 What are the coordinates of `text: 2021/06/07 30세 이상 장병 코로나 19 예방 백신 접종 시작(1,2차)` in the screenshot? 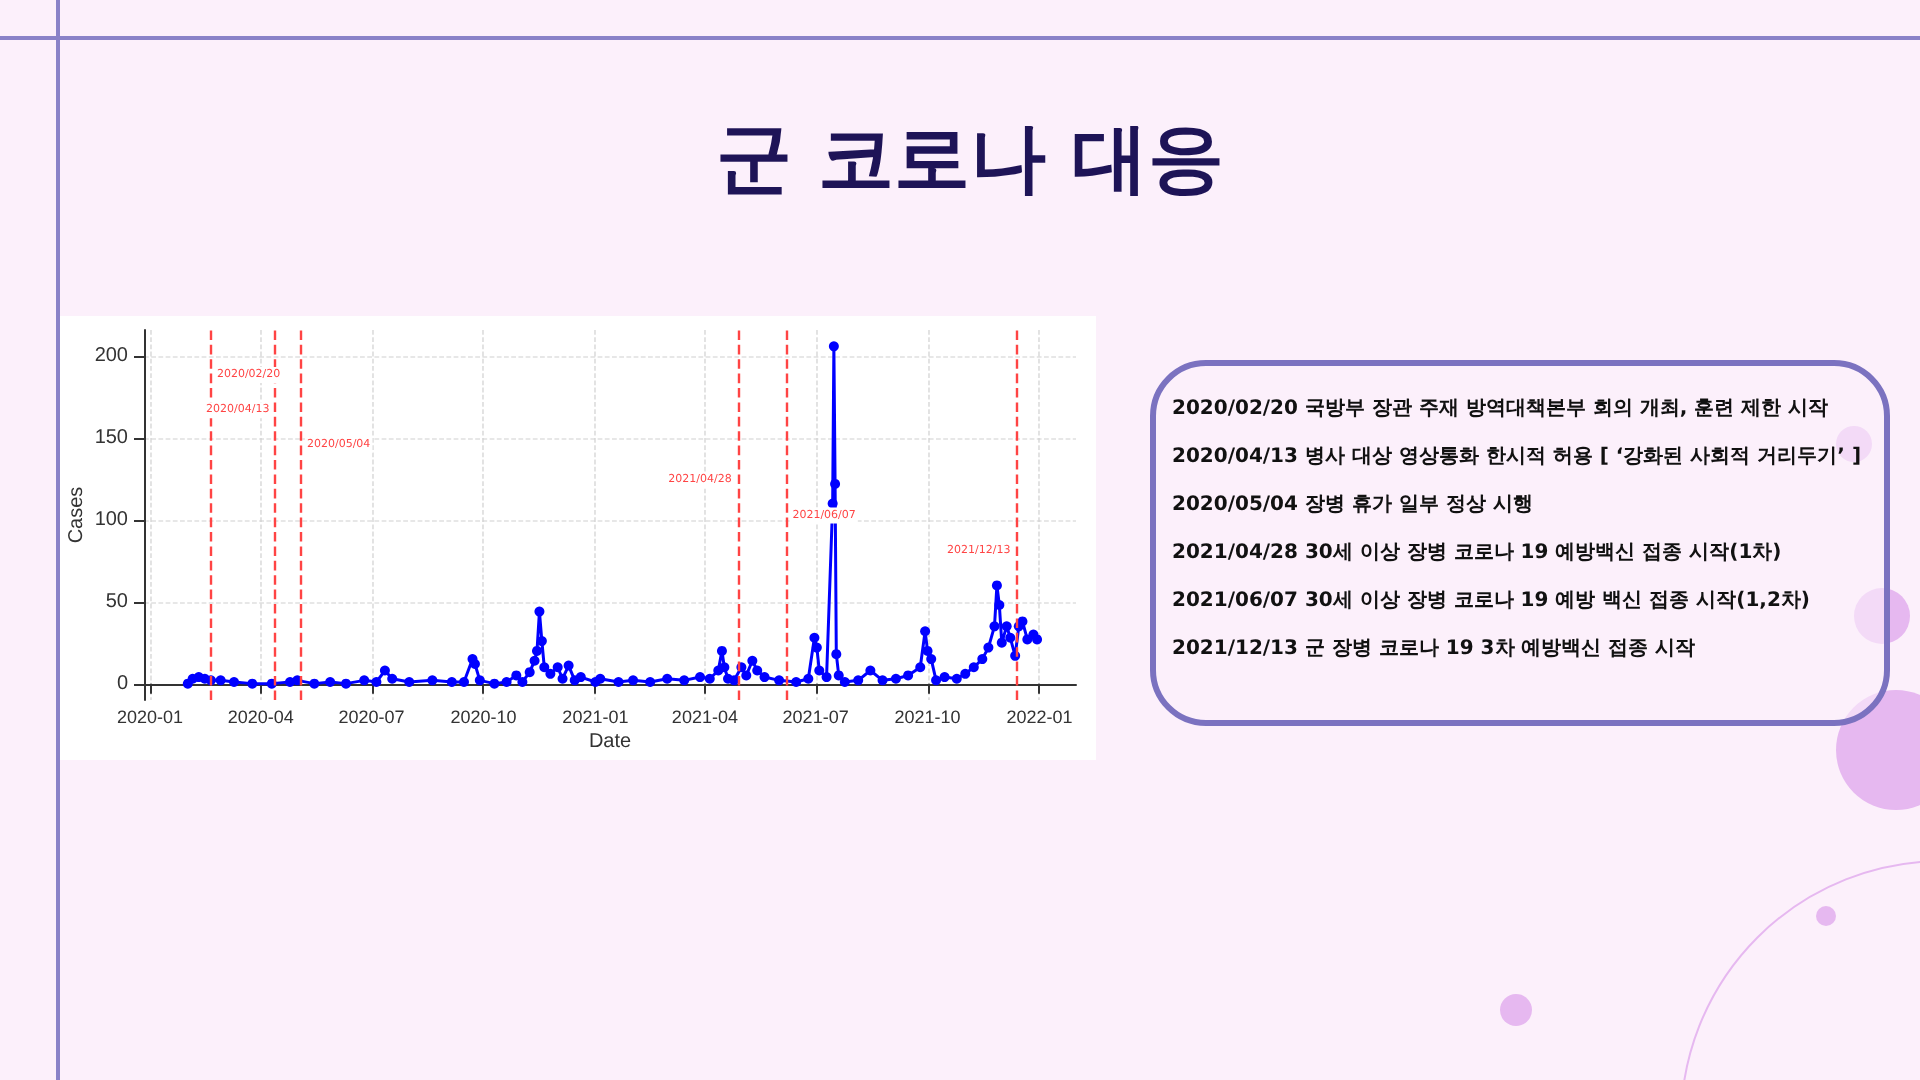 It's located at (1492, 602).